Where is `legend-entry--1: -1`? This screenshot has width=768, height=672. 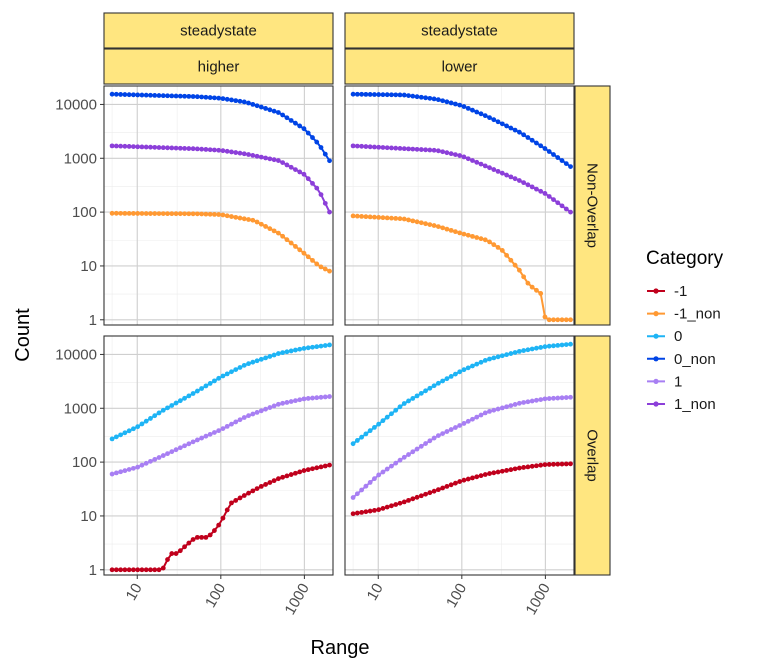
legend-entry--1: -1 is located at coordinates (667, 291).